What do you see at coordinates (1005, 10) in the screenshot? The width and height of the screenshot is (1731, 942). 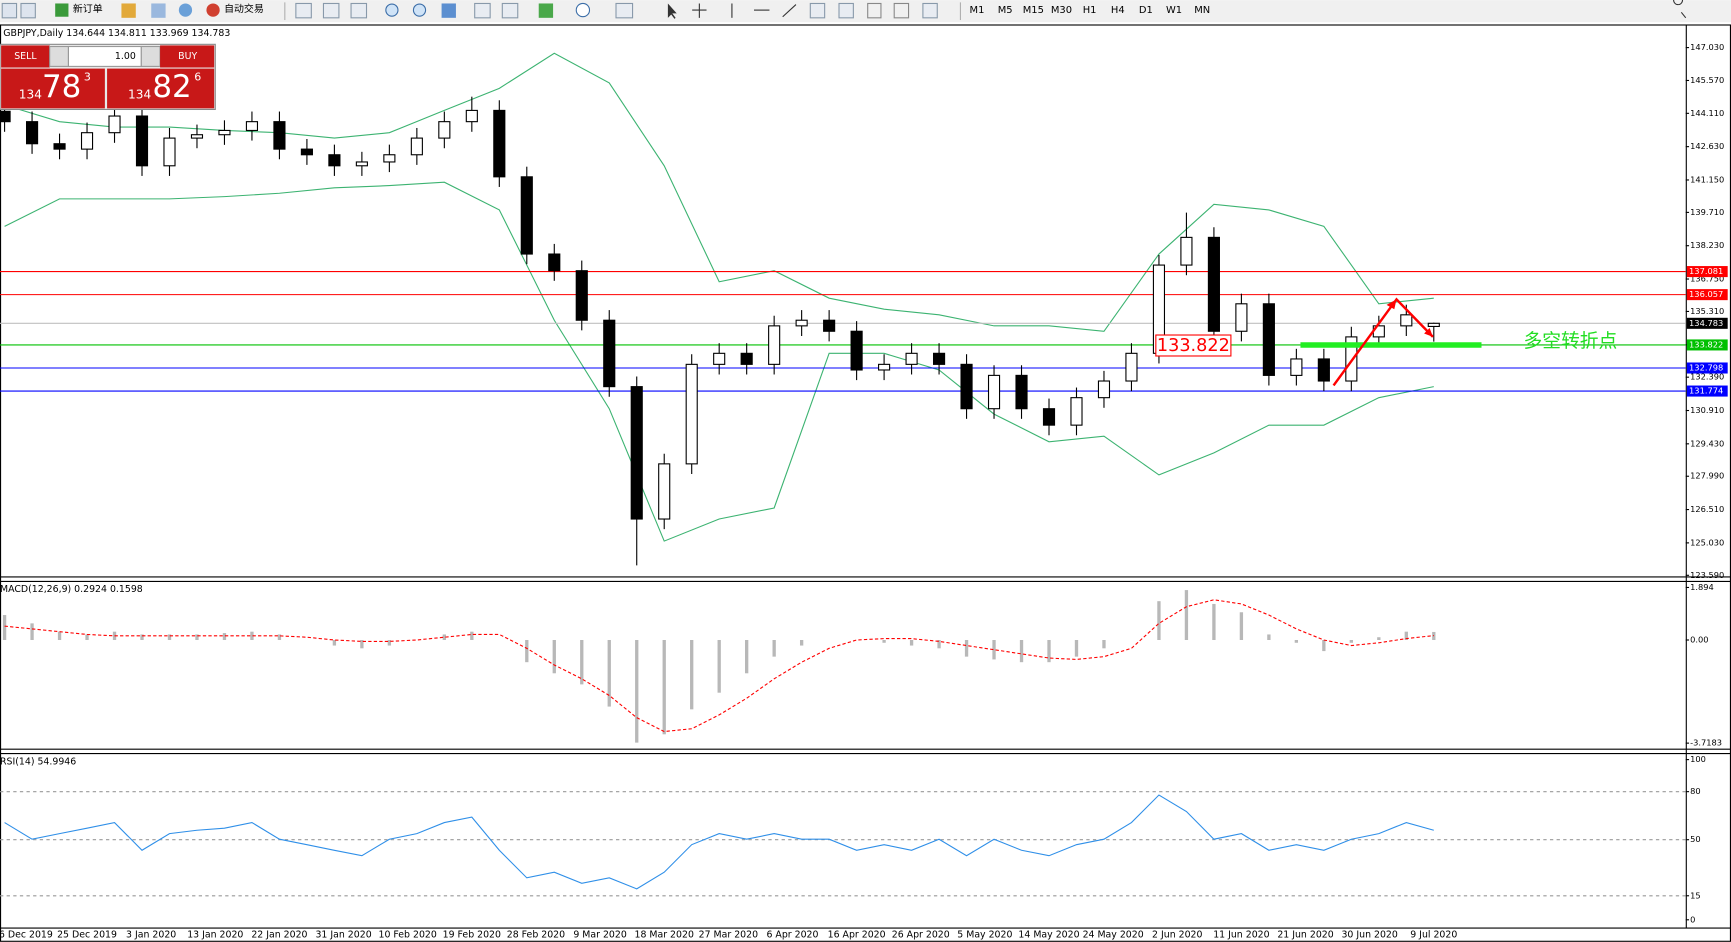 I see `timeframe-button: M5` at bounding box center [1005, 10].